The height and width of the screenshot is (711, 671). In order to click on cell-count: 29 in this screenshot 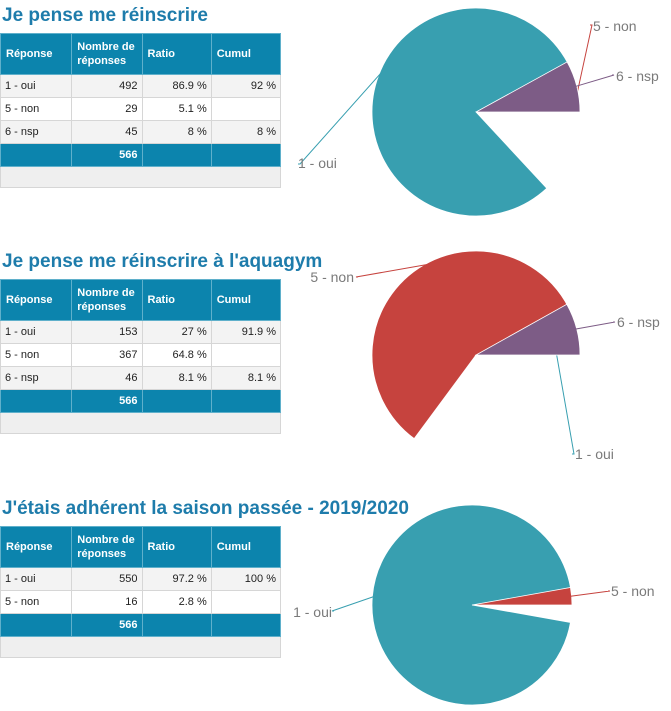, I will do `click(107, 109)`.